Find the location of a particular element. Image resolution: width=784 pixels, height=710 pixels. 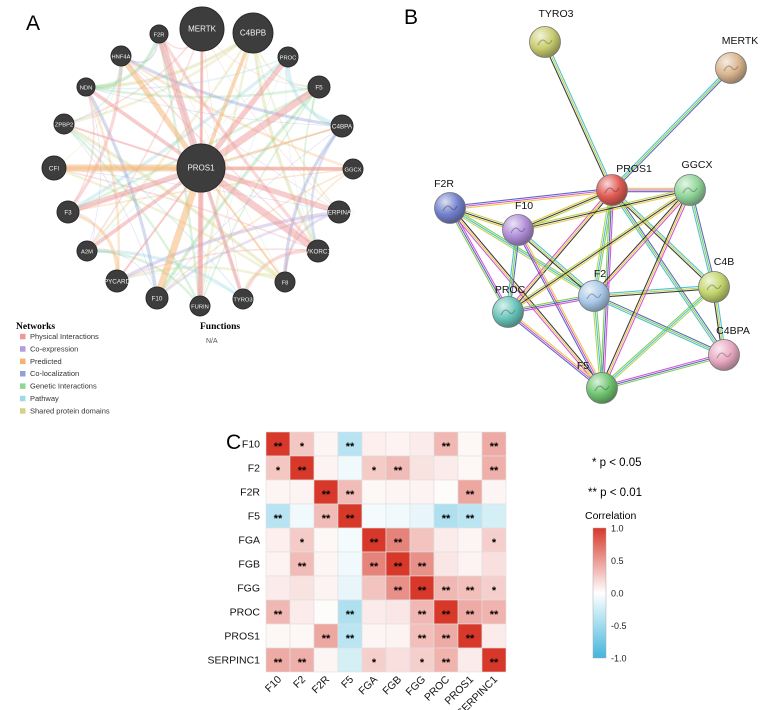

svg-text: C4B is located at coordinates (724, 262).